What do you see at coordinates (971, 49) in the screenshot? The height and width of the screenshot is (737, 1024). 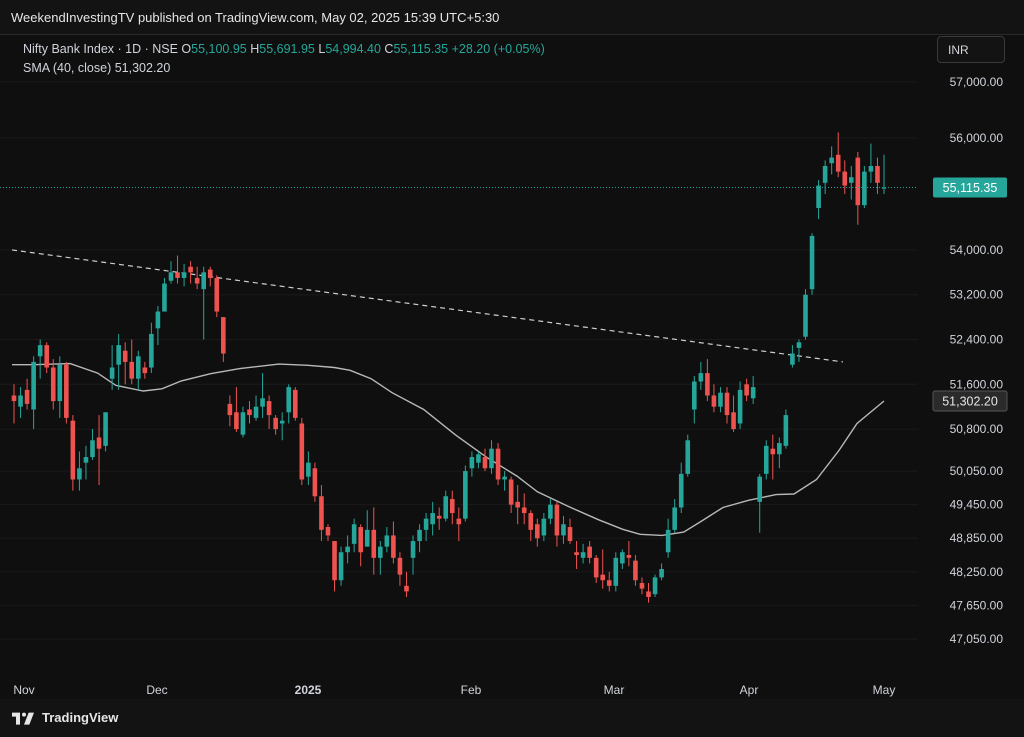 I see `currency-button: INR` at bounding box center [971, 49].